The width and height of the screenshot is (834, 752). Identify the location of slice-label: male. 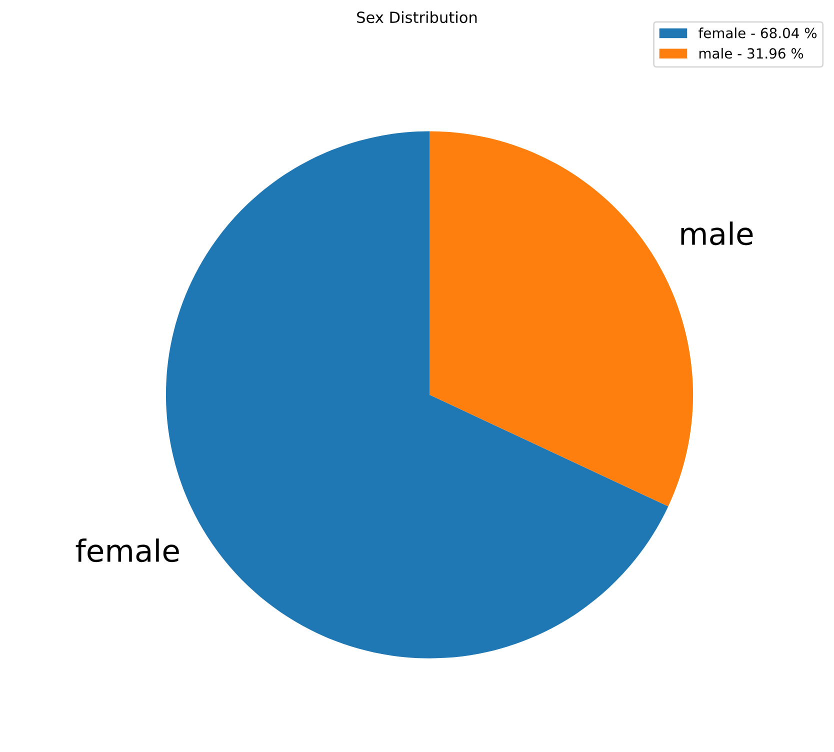
(717, 234).